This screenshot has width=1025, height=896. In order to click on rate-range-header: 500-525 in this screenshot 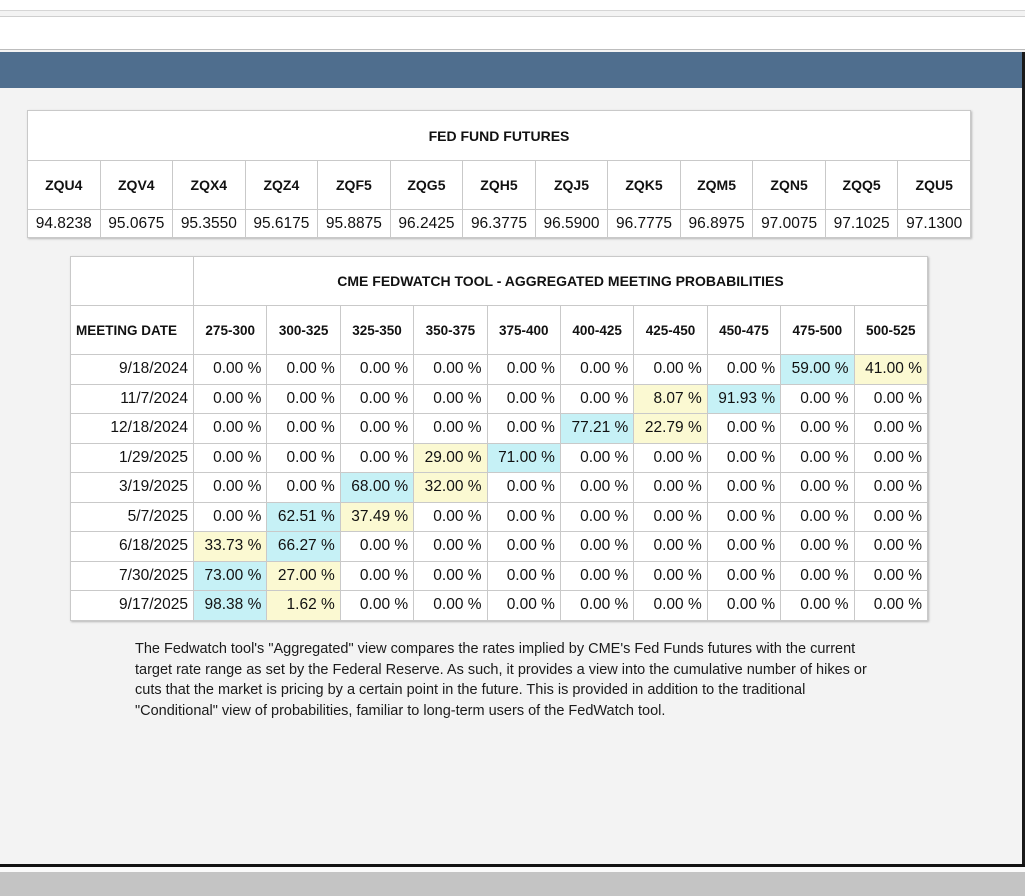, I will do `click(891, 330)`.